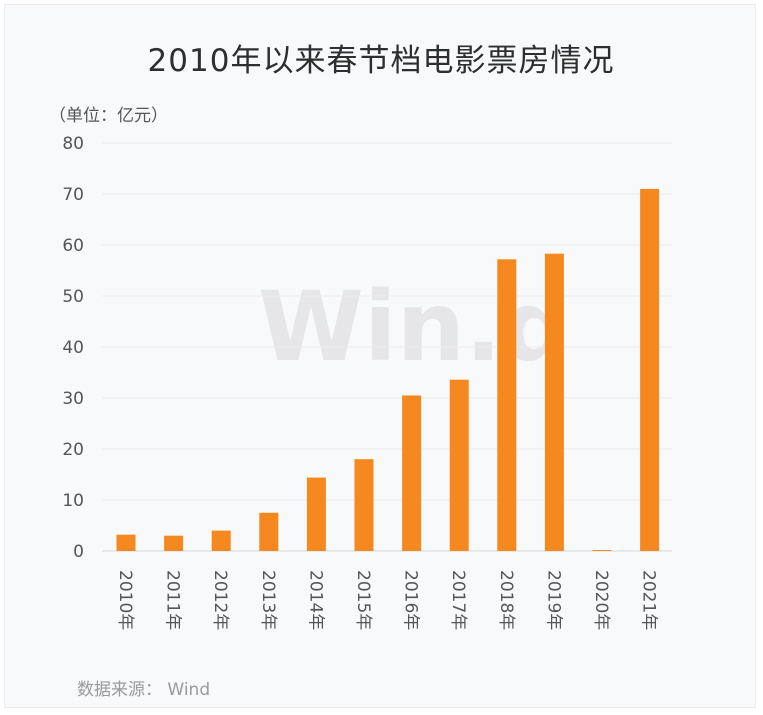 Image resolution: width=763 pixels, height=715 pixels. Describe the element at coordinates (363, 600) in the screenshot. I see `x-tick-label: 2015年` at that location.